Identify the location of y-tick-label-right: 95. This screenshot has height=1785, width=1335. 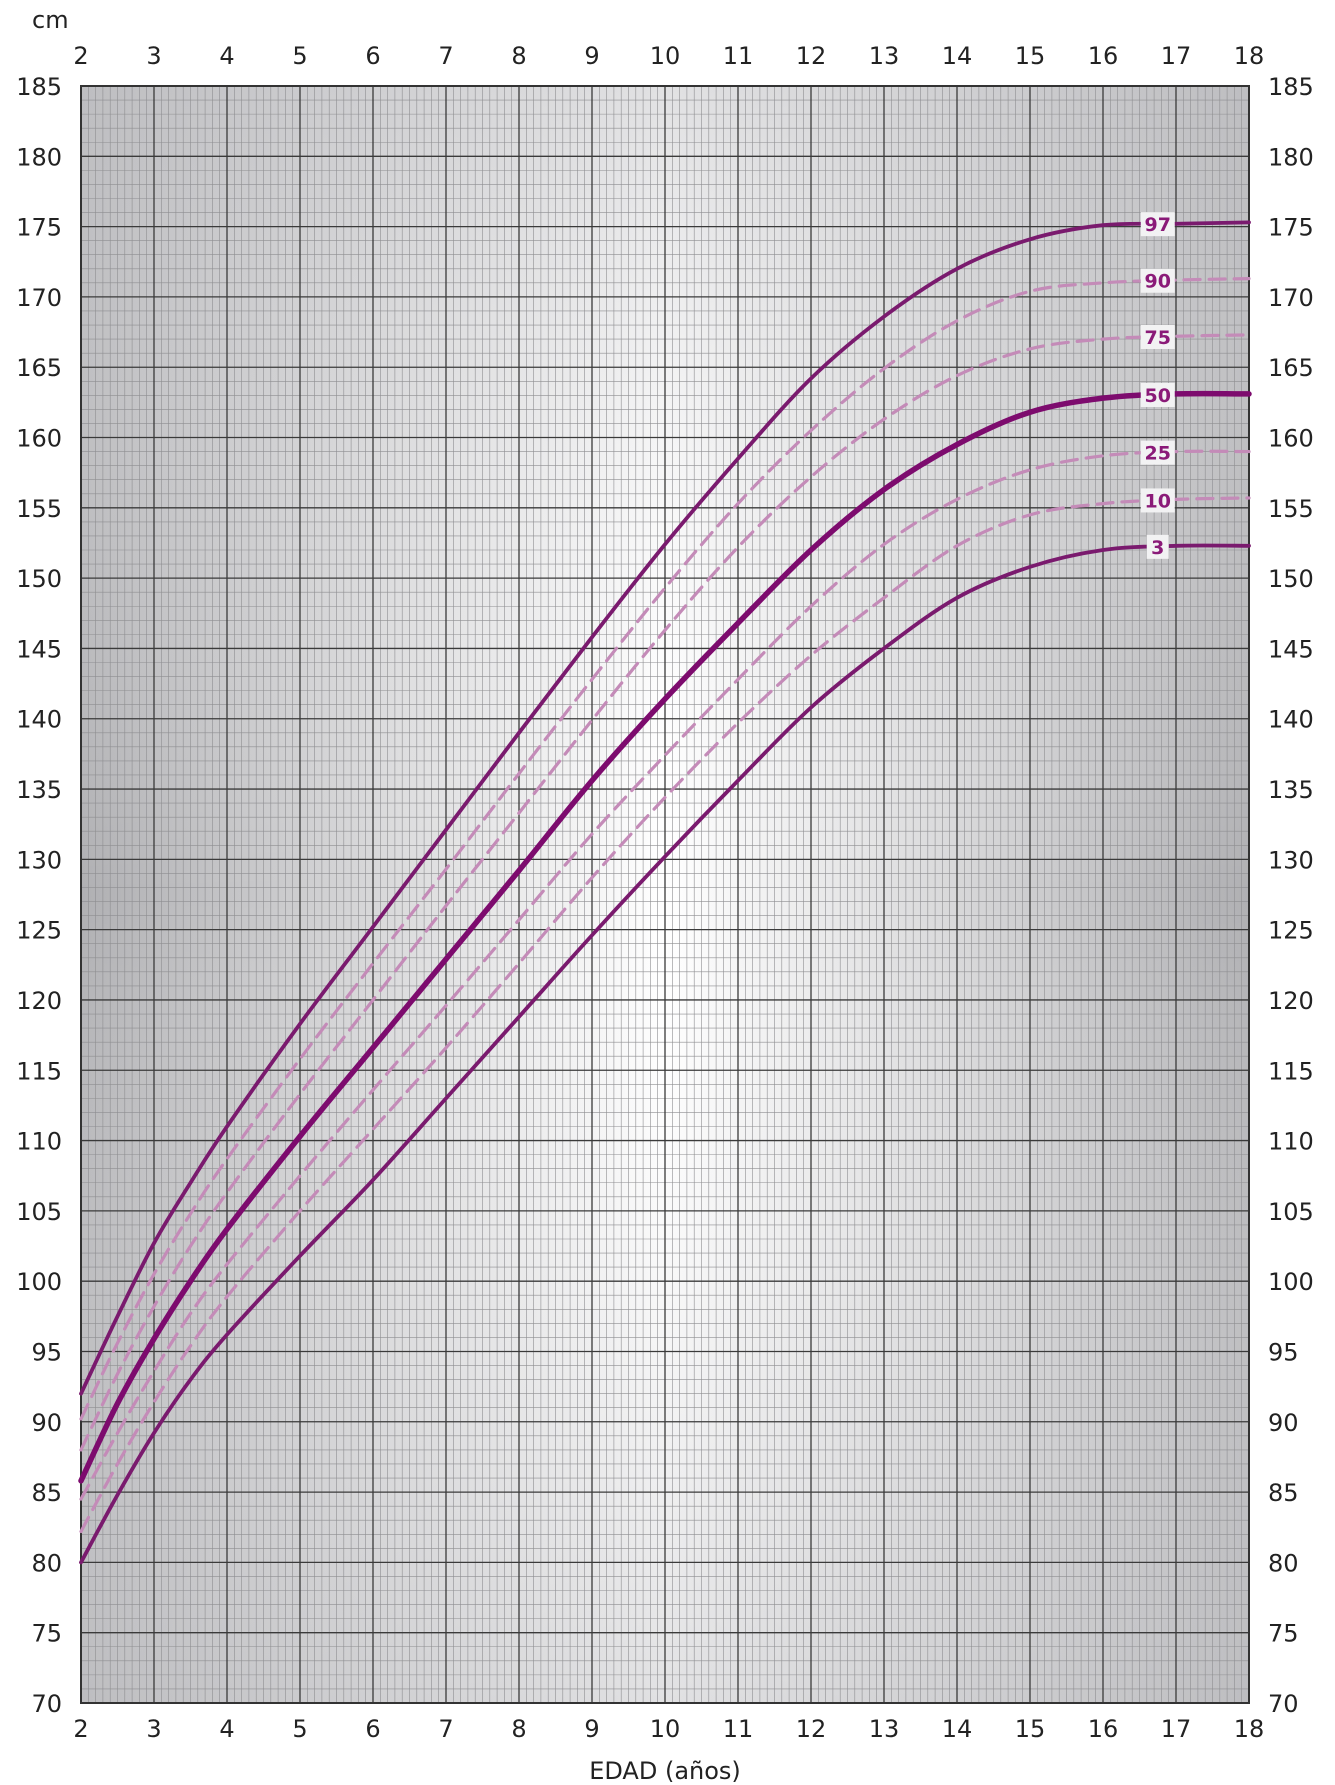
(1283, 1352).